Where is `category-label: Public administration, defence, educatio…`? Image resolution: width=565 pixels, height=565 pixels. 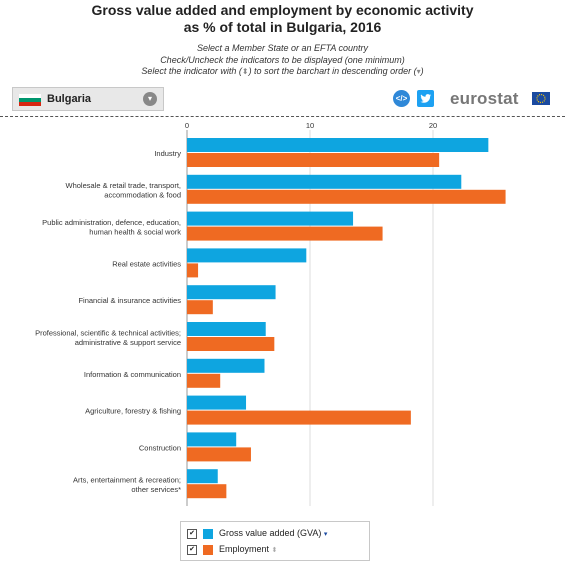 category-label: Public administration, defence, educatio… is located at coordinates (111, 227).